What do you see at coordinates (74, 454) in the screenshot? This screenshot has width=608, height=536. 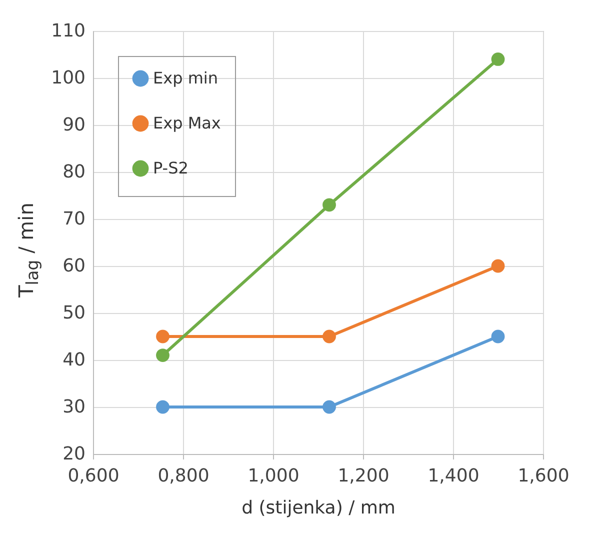 I see `y-tick-label: 20` at bounding box center [74, 454].